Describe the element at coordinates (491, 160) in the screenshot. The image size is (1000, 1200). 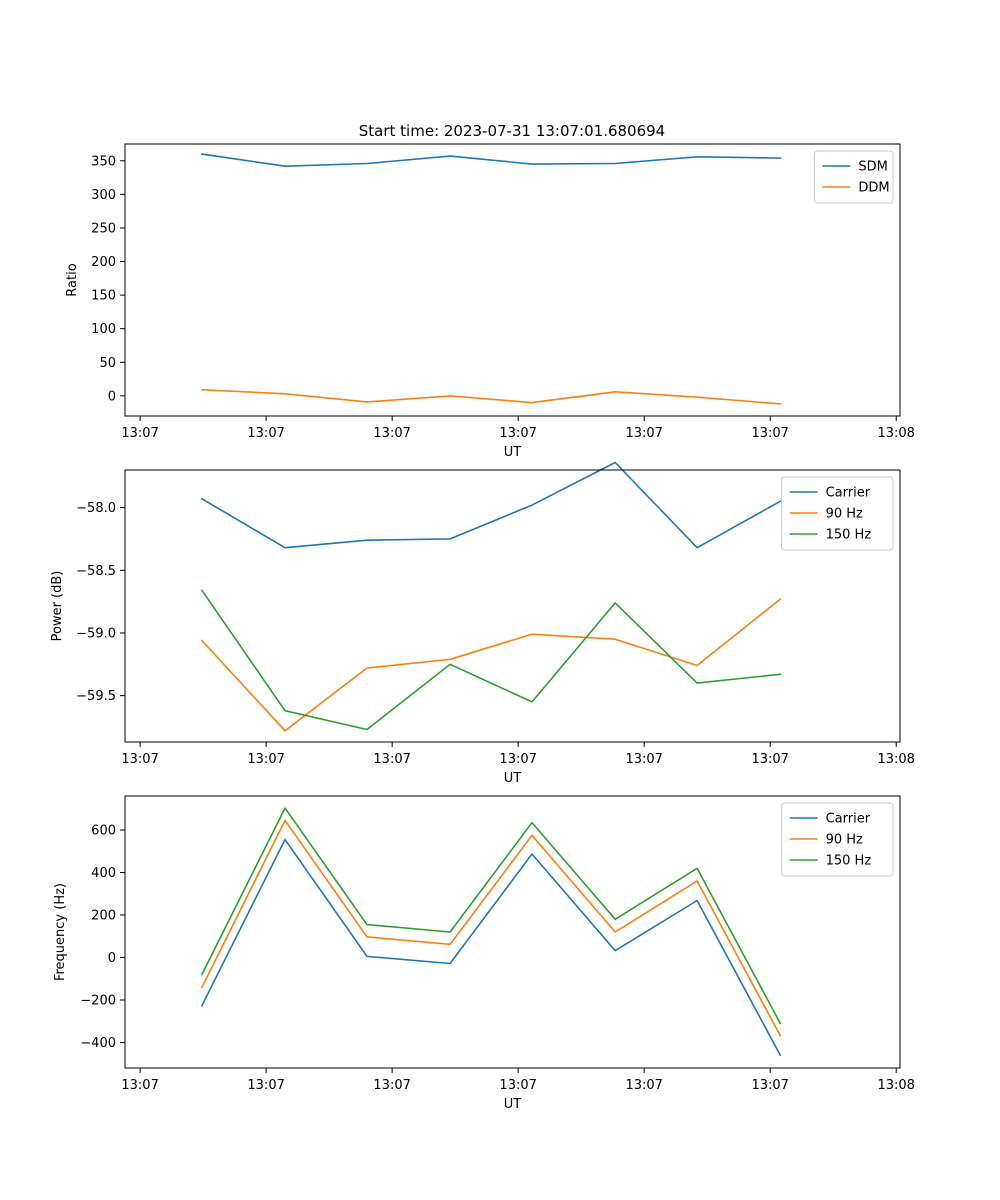
I see `ratio-series-sdm-line` at that location.